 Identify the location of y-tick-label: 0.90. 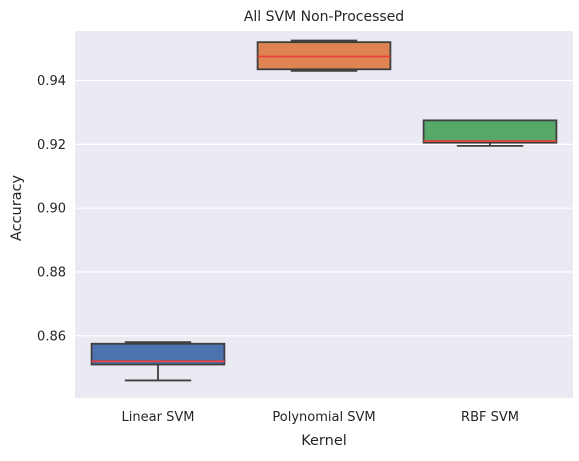
(51, 209).